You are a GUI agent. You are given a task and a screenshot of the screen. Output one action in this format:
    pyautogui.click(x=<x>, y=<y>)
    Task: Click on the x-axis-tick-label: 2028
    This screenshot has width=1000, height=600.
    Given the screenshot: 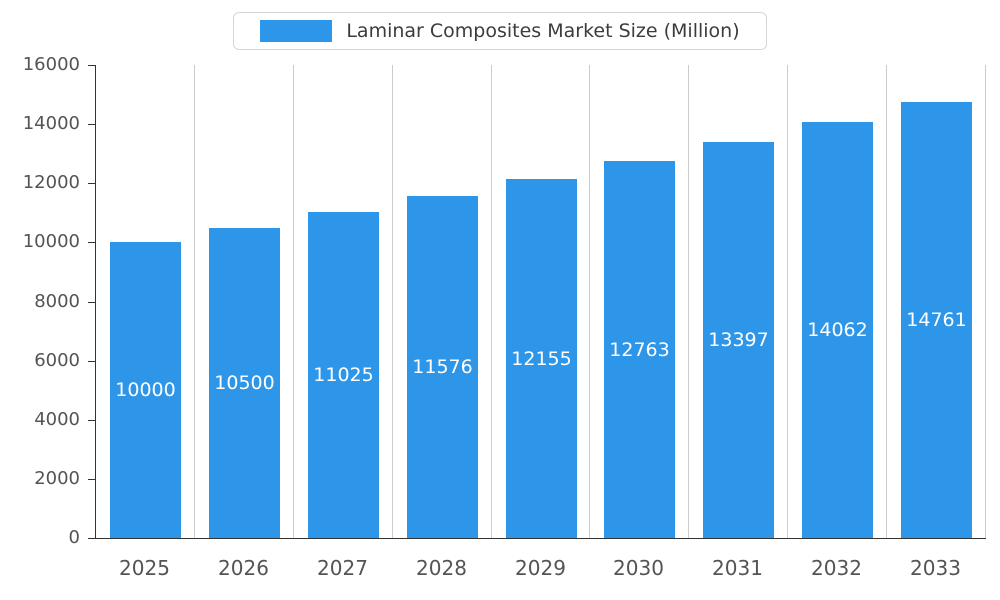 What is the action you would take?
    pyautogui.click(x=441, y=568)
    